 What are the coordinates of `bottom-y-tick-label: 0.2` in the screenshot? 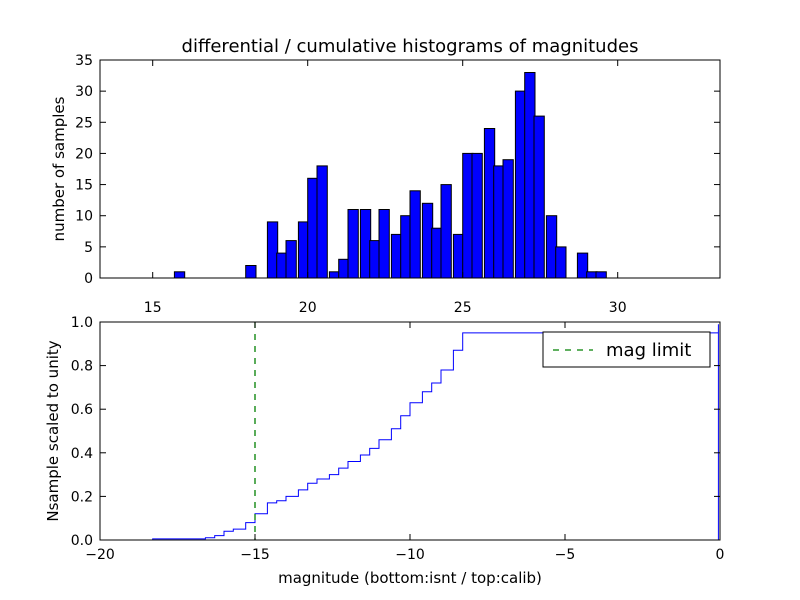 It's located at (82, 497).